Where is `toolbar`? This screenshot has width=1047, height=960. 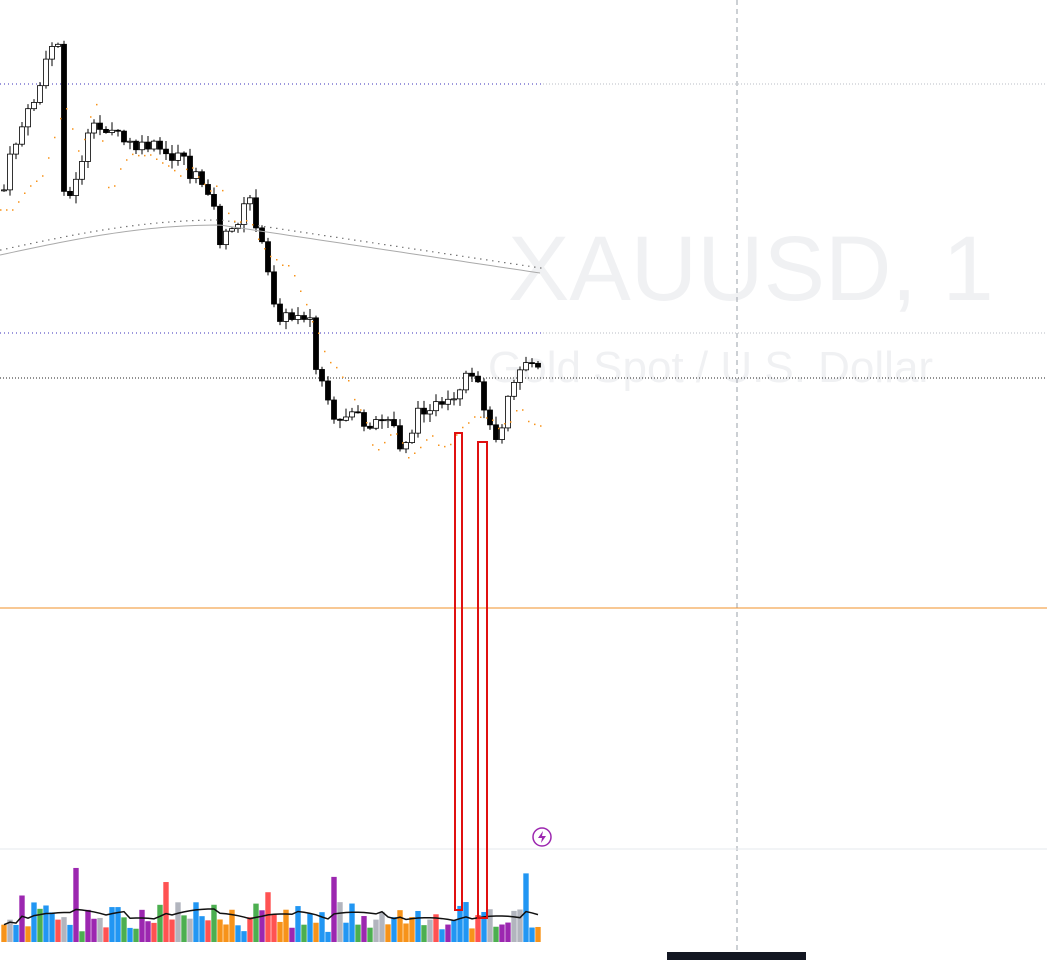 toolbar is located at coordinates (736, 956).